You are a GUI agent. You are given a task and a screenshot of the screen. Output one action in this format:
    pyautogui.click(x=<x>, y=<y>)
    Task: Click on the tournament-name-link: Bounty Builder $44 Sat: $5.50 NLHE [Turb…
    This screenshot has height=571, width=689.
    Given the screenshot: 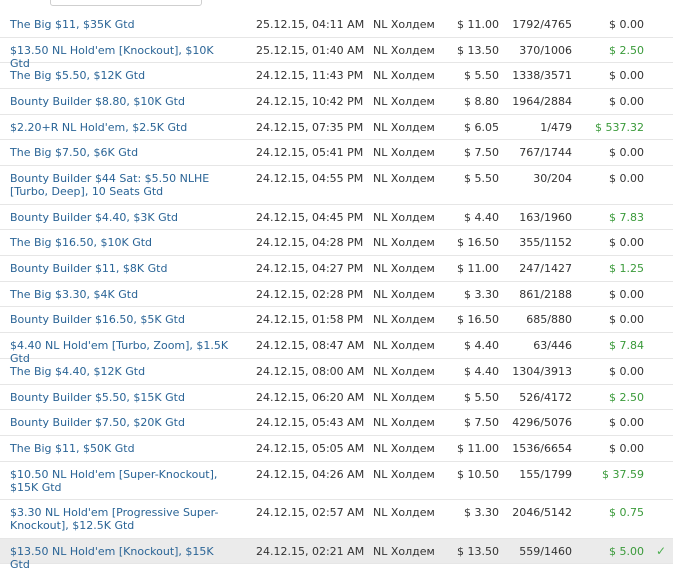 What is the action you would take?
    pyautogui.click(x=110, y=185)
    